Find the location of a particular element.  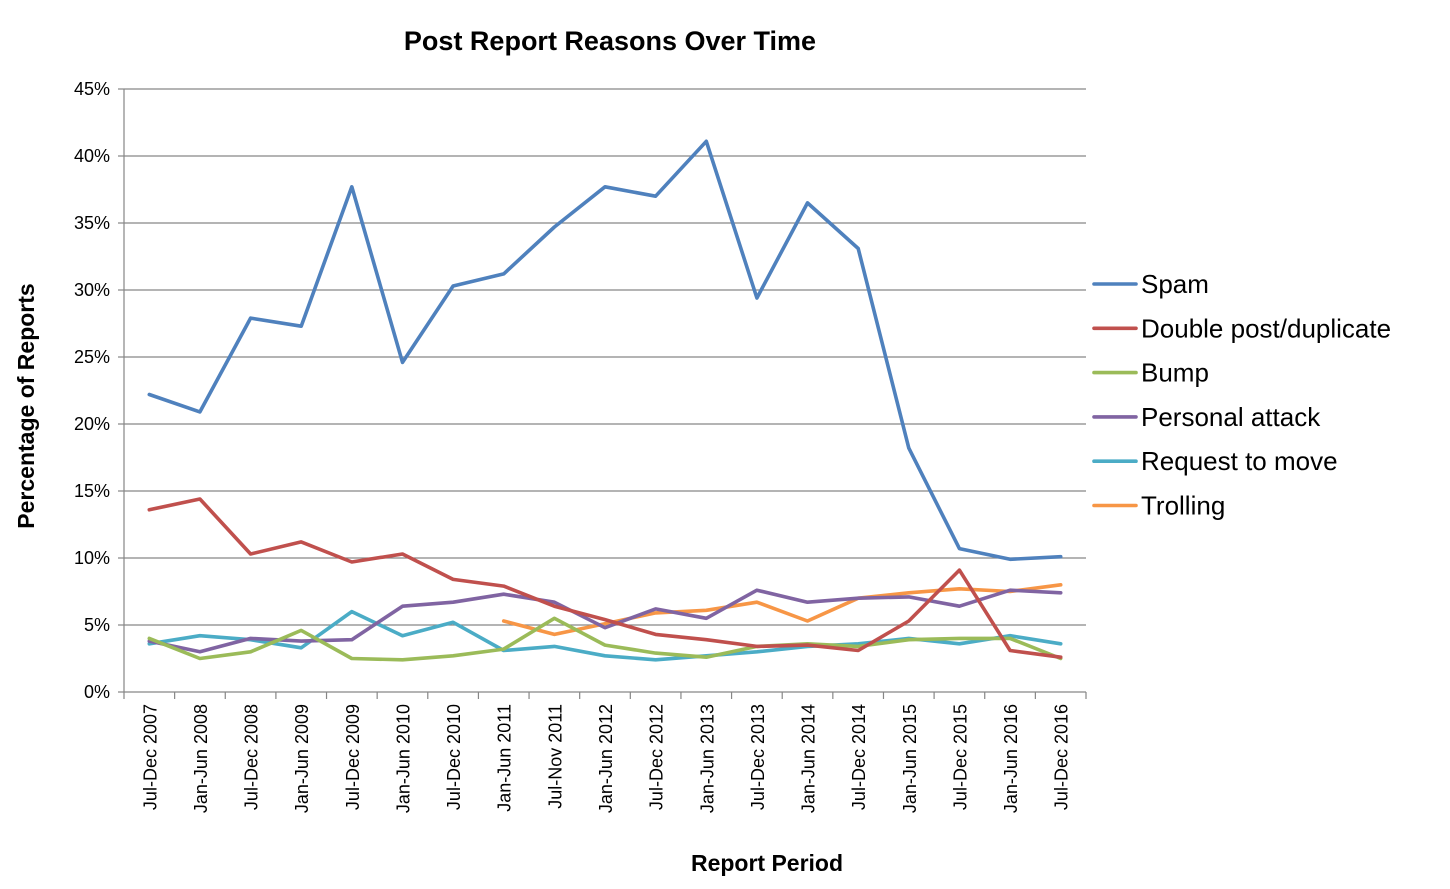

x-tick-label: Jul-Dec 2015 is located at coordinates (960, 757).